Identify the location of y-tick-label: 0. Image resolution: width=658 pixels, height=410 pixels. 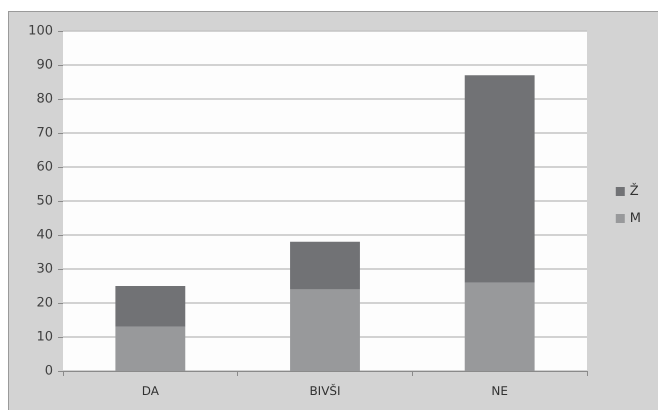
(48, 371).